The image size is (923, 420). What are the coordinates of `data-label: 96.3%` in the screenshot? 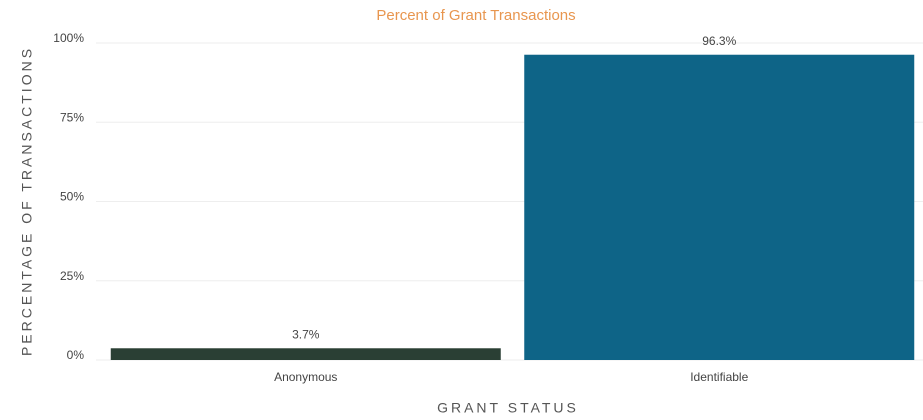 It's located at (719, 41).